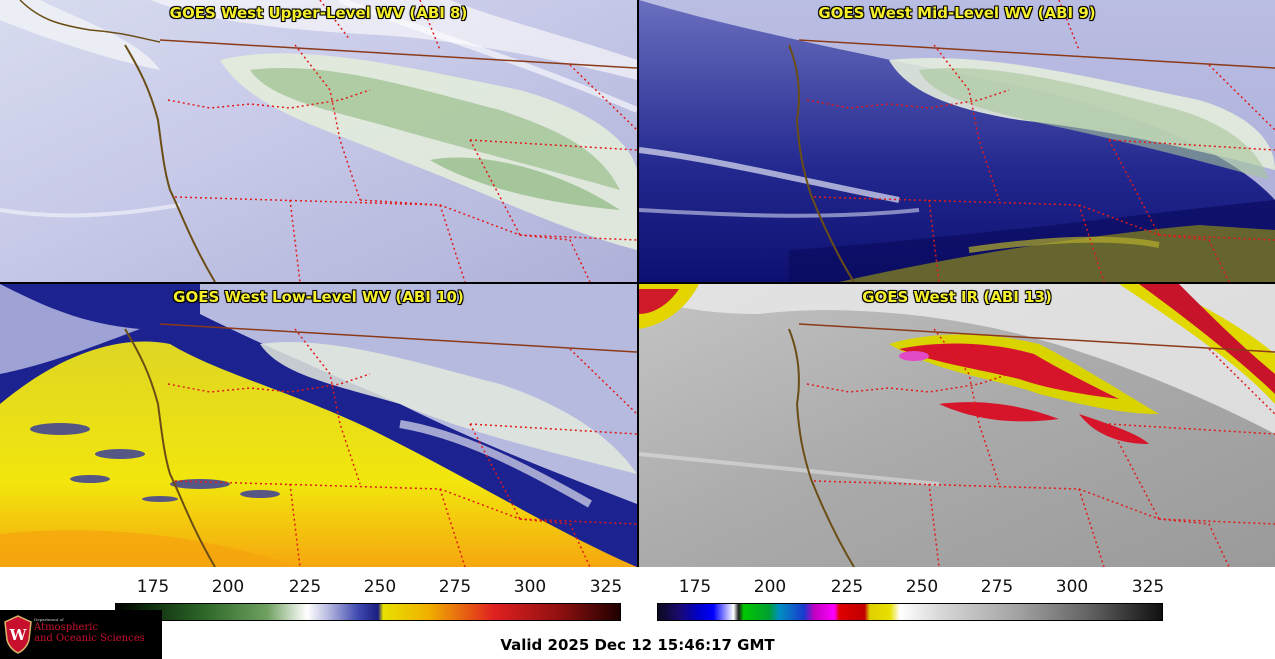 This screenshot has height=659, width=1275. What do you see at coordinates (368, 612) in the screenshot?
I see `wv-color-strip` at bounding box center [368, 612].